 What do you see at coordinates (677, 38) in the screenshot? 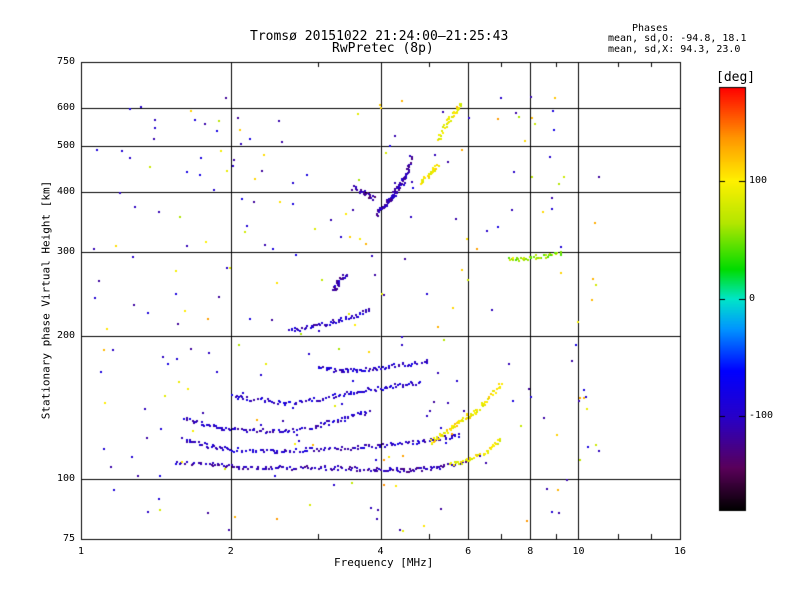
I see `phases-o-stats: mean, sd,O: -94.8, 18.1` at bounding box center [677, 38].